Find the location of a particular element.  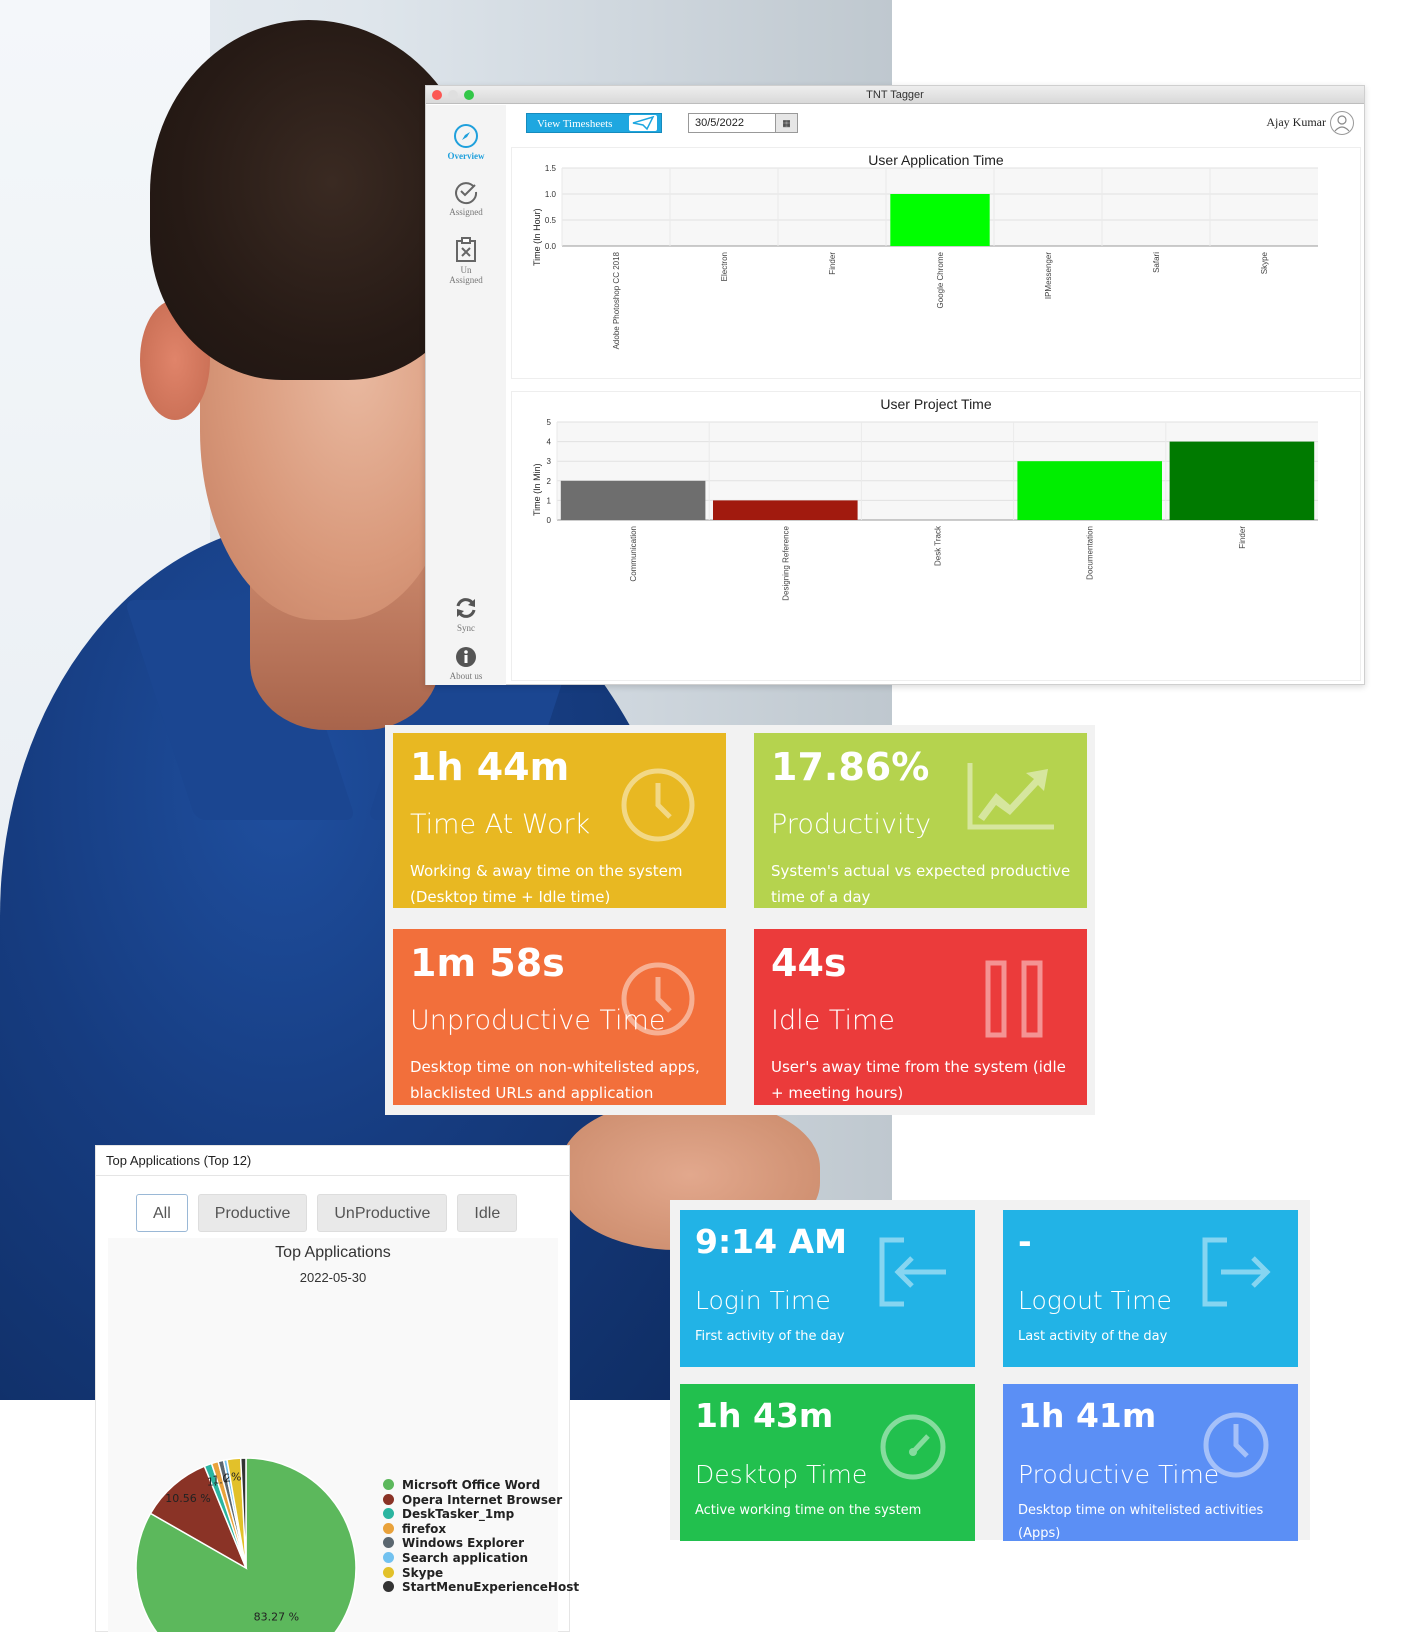

legend-item: DeskTasker_1mp is located at coordinates (481, 1514).